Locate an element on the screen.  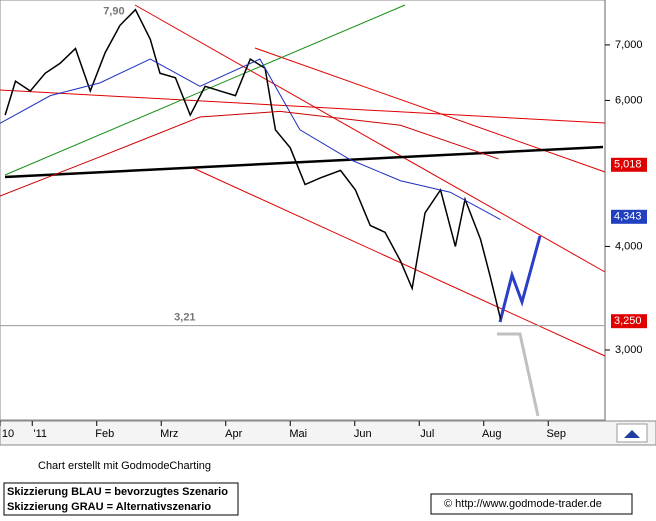
series-line is located at coordinates (249, 153).